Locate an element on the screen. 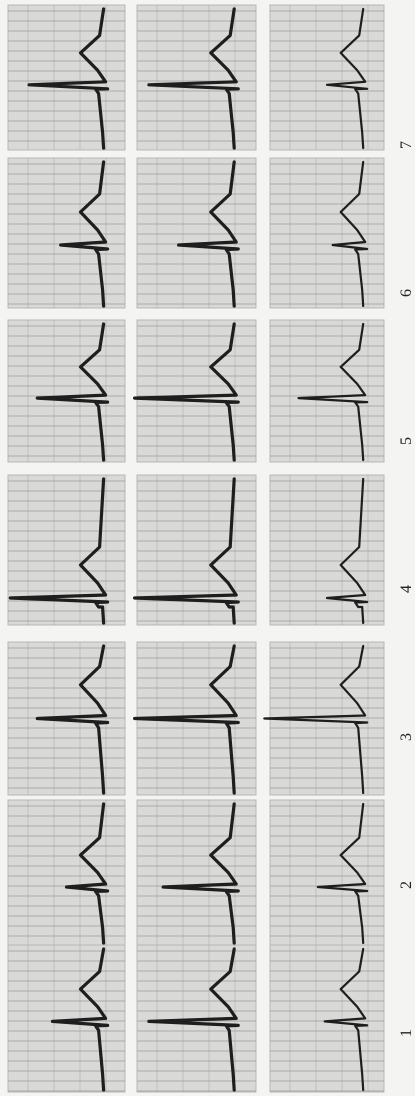  column-label-5: 5 is located at coordinates (406, 441).